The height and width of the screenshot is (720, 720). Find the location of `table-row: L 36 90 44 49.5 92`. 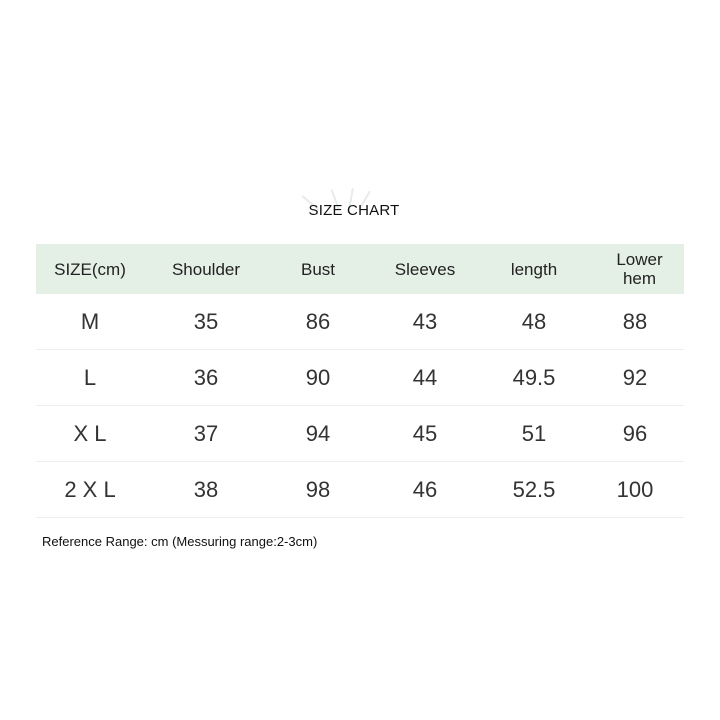

table-row: L 36 90 44 49.5 92 is located at coordinates (360, 377).